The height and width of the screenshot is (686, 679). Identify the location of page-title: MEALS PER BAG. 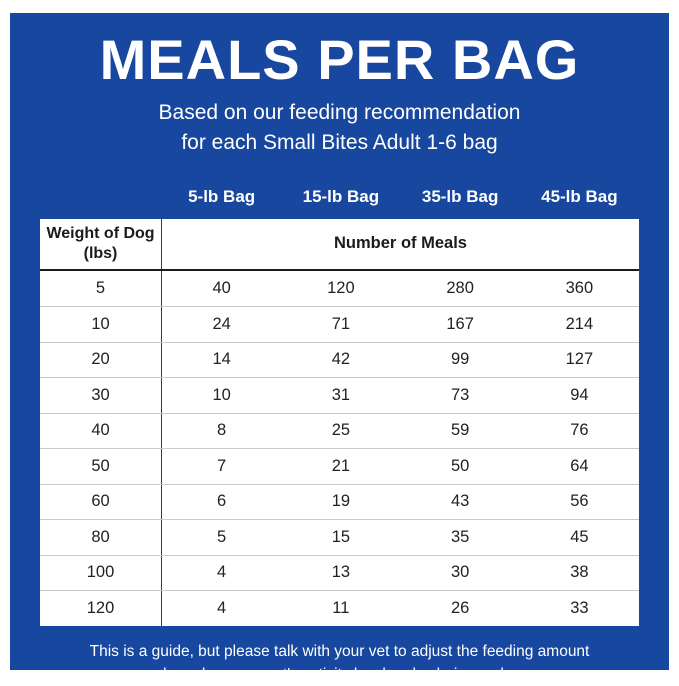
(339, 59).